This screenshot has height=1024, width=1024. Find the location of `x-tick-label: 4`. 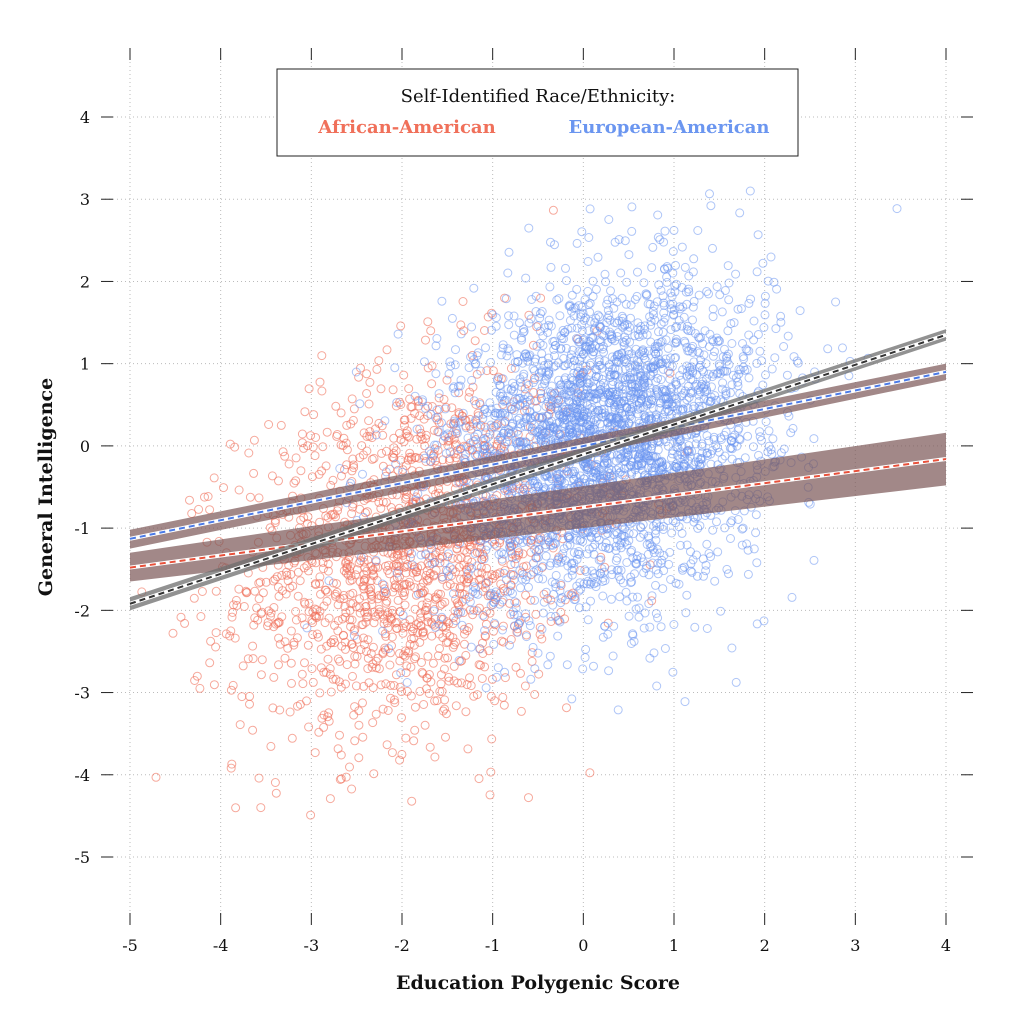

x-tick-label: 4 is located at coordinates (946, 945).